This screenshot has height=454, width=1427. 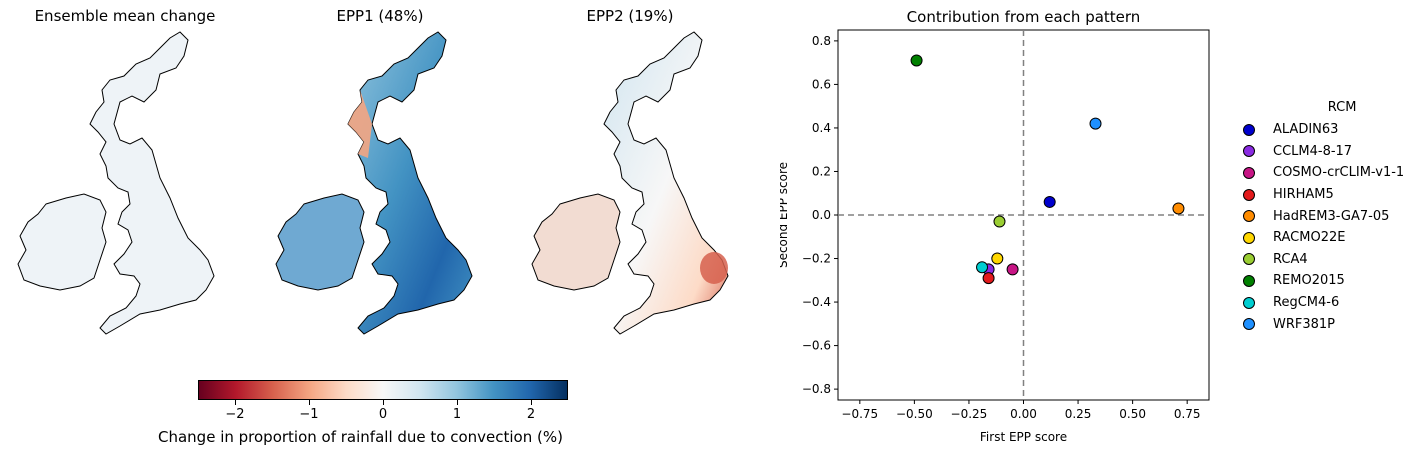 I want to click on scatter-point-remo2015, so click(x=916, y=60).